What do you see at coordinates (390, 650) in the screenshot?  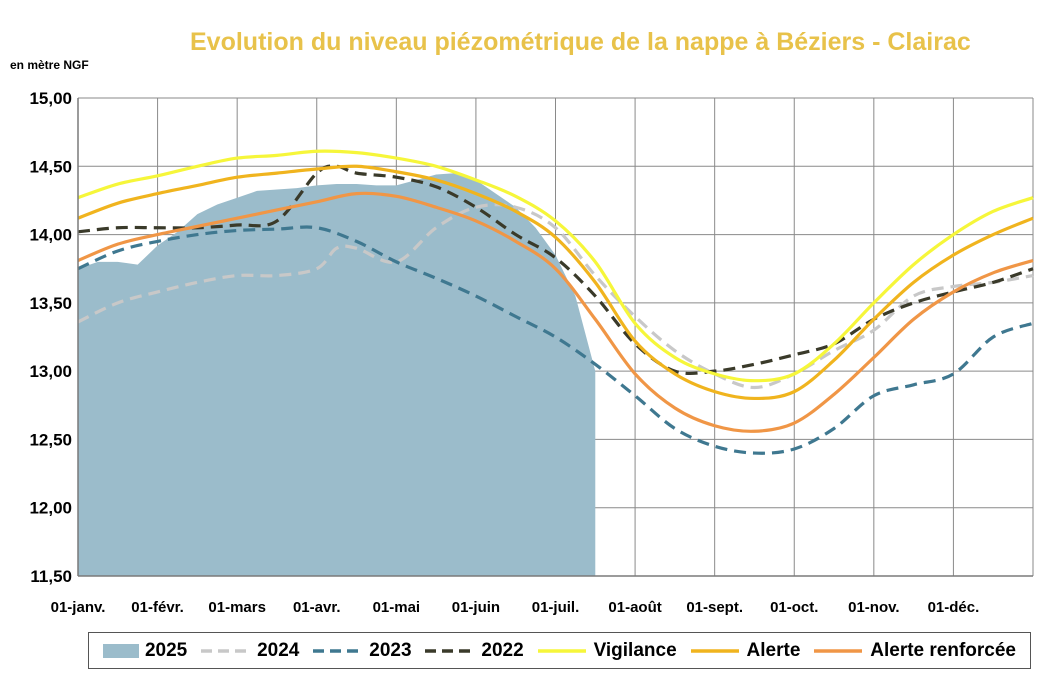 I see `legend-label: 2023` at bounding box center [390, 650].